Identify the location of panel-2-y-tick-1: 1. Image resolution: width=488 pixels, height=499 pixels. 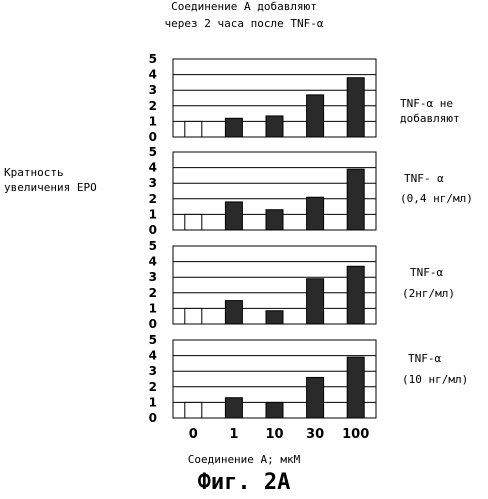
(153, 214).